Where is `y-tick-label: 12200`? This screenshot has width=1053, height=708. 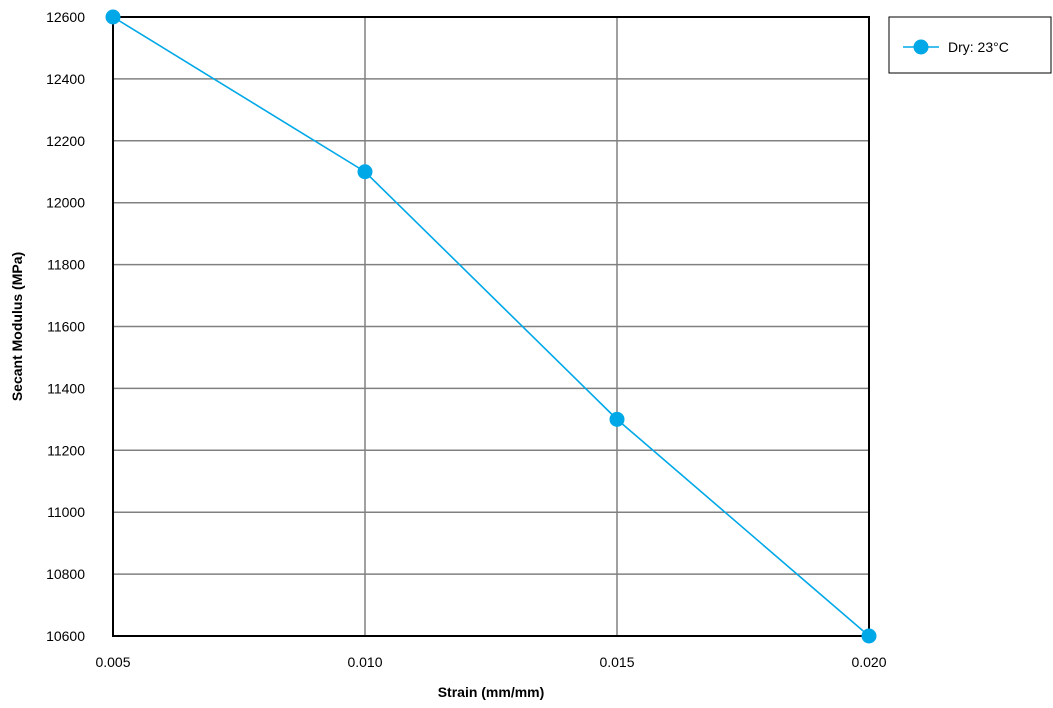
y-tick-label: 12200 is located at coordinates (65, 141).